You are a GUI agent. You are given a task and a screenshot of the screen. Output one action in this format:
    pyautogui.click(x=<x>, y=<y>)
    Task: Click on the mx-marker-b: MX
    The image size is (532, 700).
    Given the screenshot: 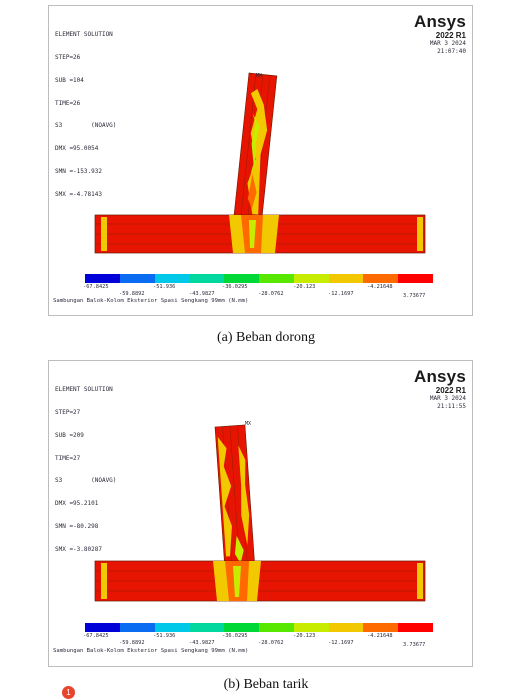 What is the action you would take?
    pyautogui.click(x=248, y=424)
    